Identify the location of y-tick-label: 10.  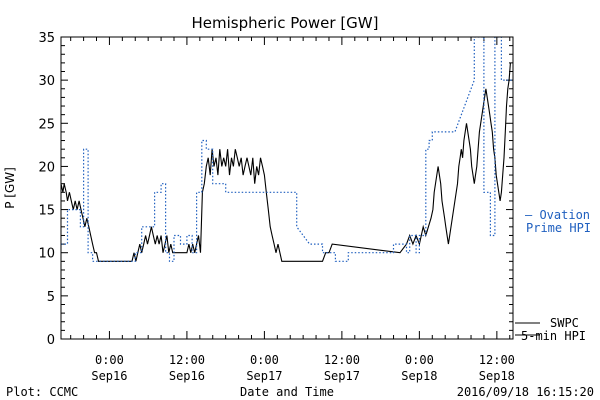
(46, 254).